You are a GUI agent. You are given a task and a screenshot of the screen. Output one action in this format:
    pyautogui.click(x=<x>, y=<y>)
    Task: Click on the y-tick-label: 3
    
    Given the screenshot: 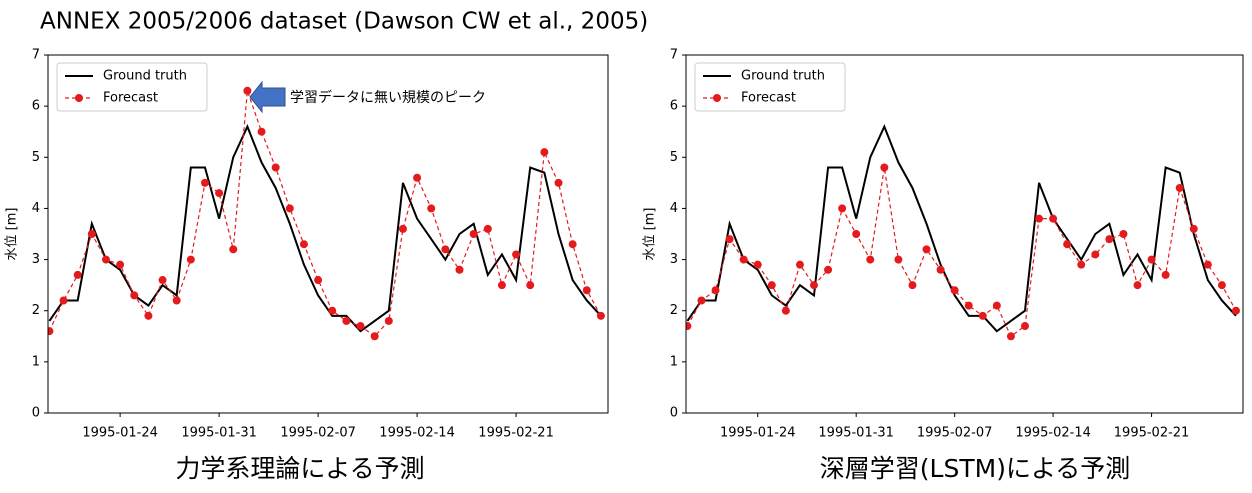 What is the action you would take?
    pyautogui.click(x=674, y=259)
    